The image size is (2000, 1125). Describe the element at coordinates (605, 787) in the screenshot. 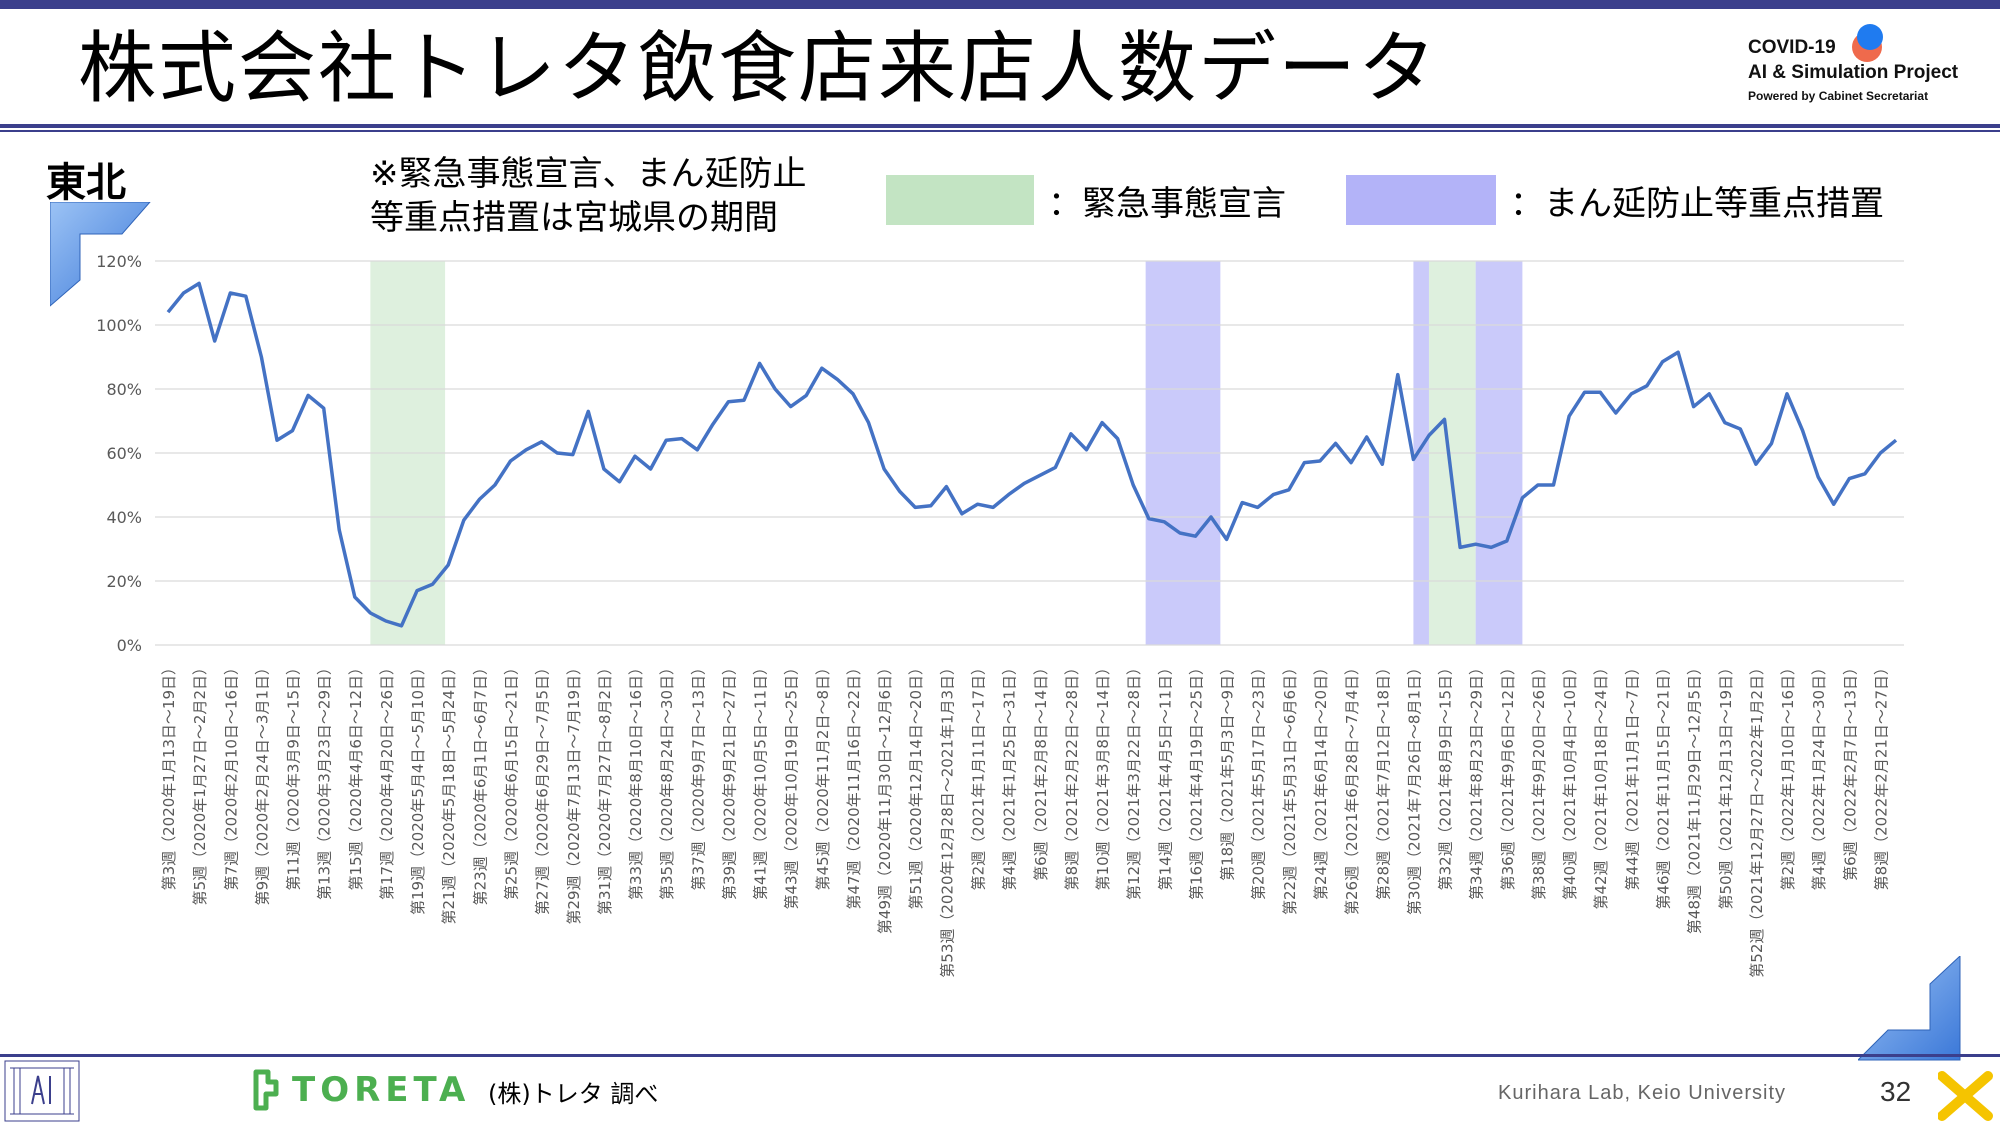

I see `x-tick-label: 第31週（2020年7月27日～8月2日）` at that location.